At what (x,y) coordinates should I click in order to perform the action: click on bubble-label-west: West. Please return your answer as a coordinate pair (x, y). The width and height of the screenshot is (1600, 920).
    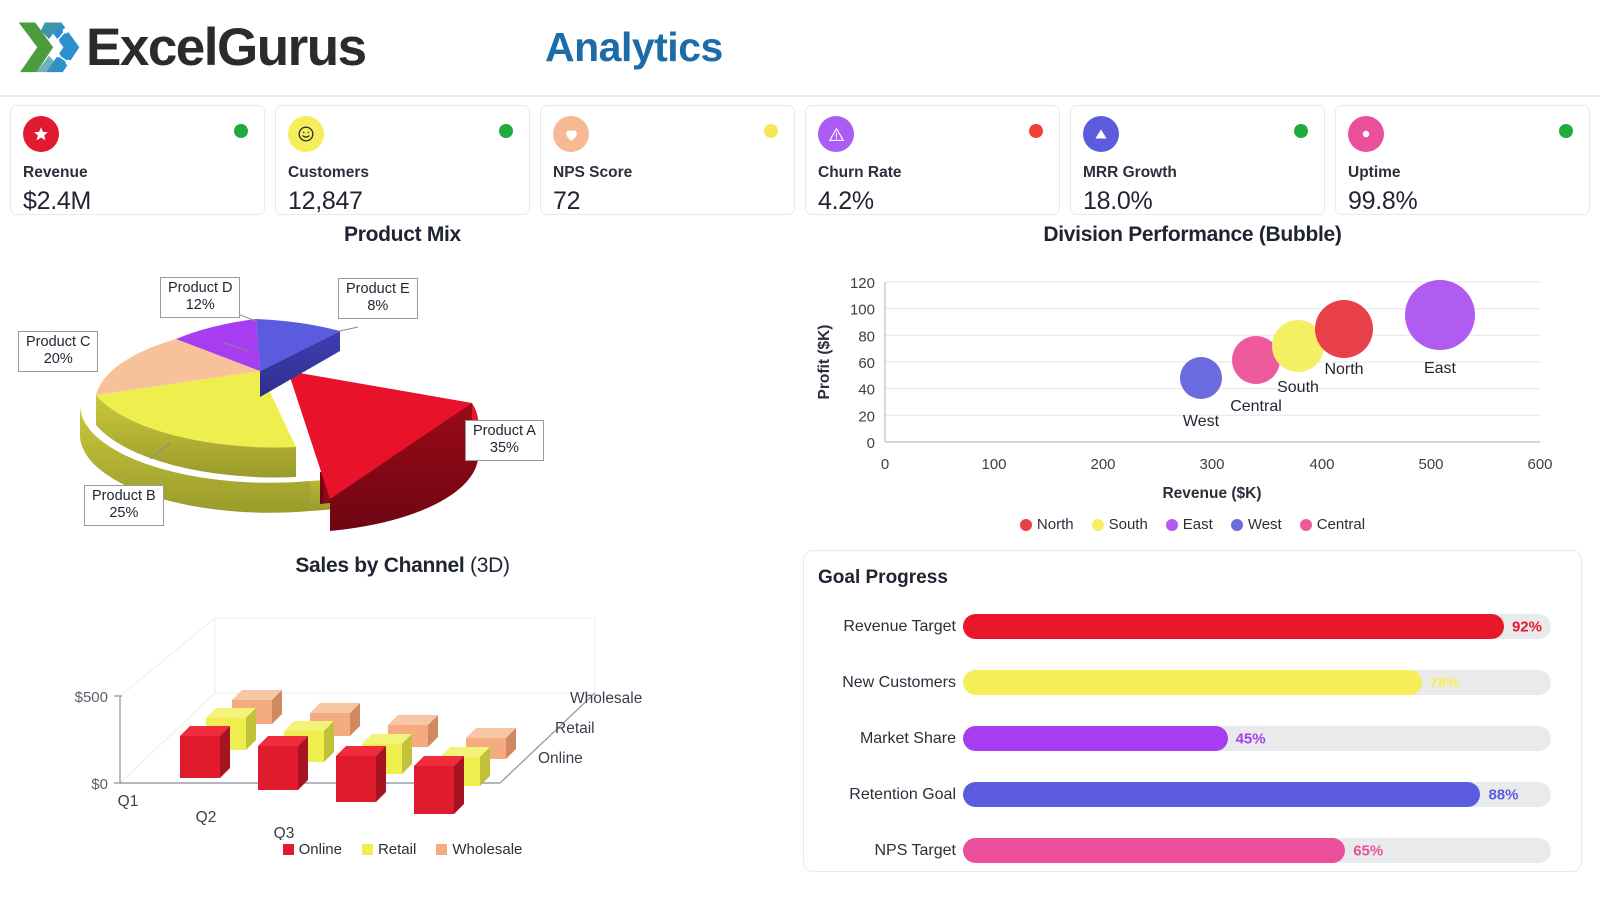
    Looking at the image, I should click on (1201, 421).